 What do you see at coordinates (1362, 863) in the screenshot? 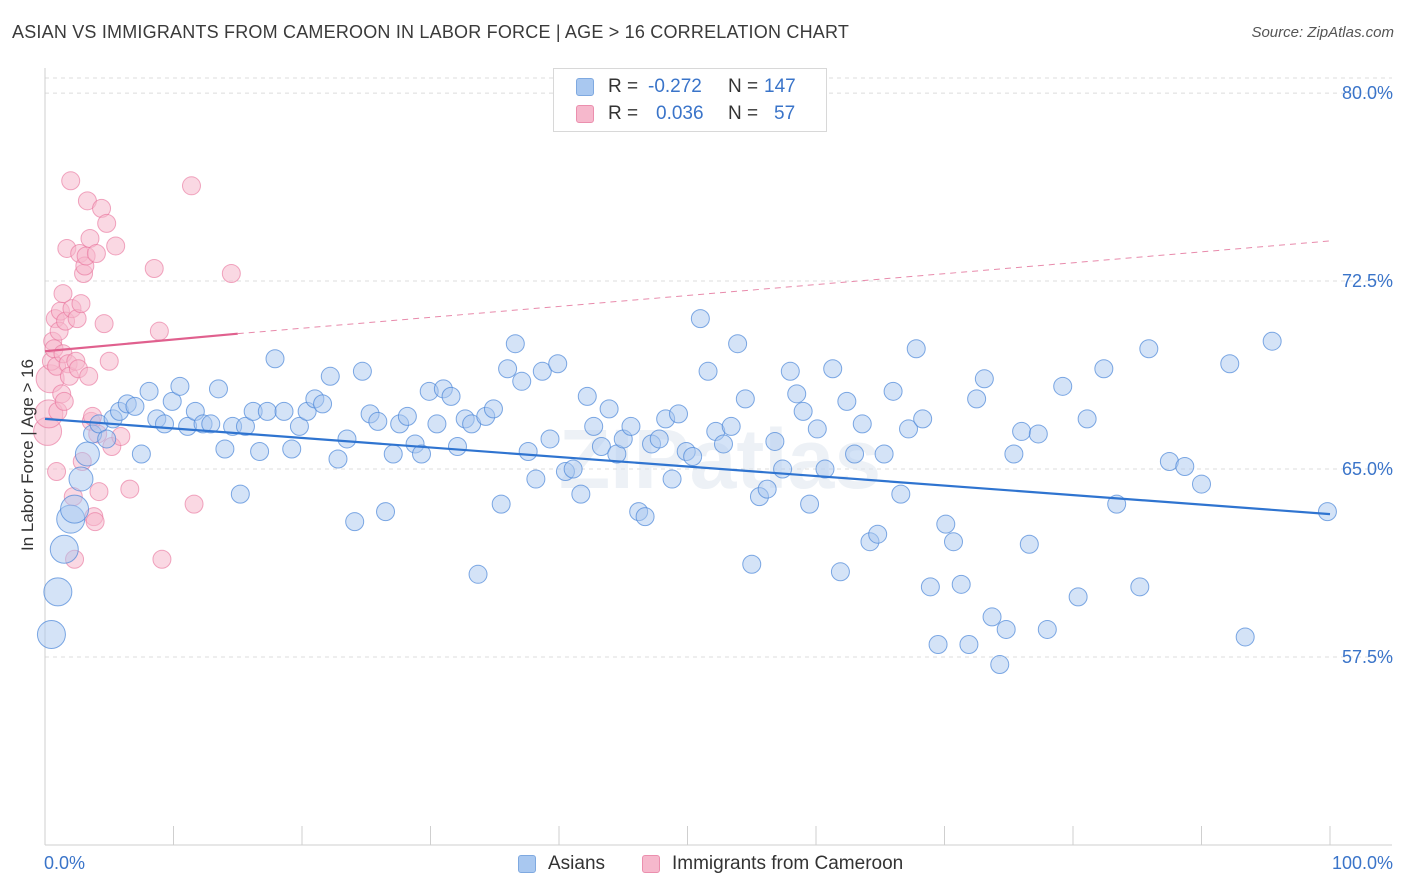
I see `x-tick-label: 100.0%` at bounding box center [1362, 863].